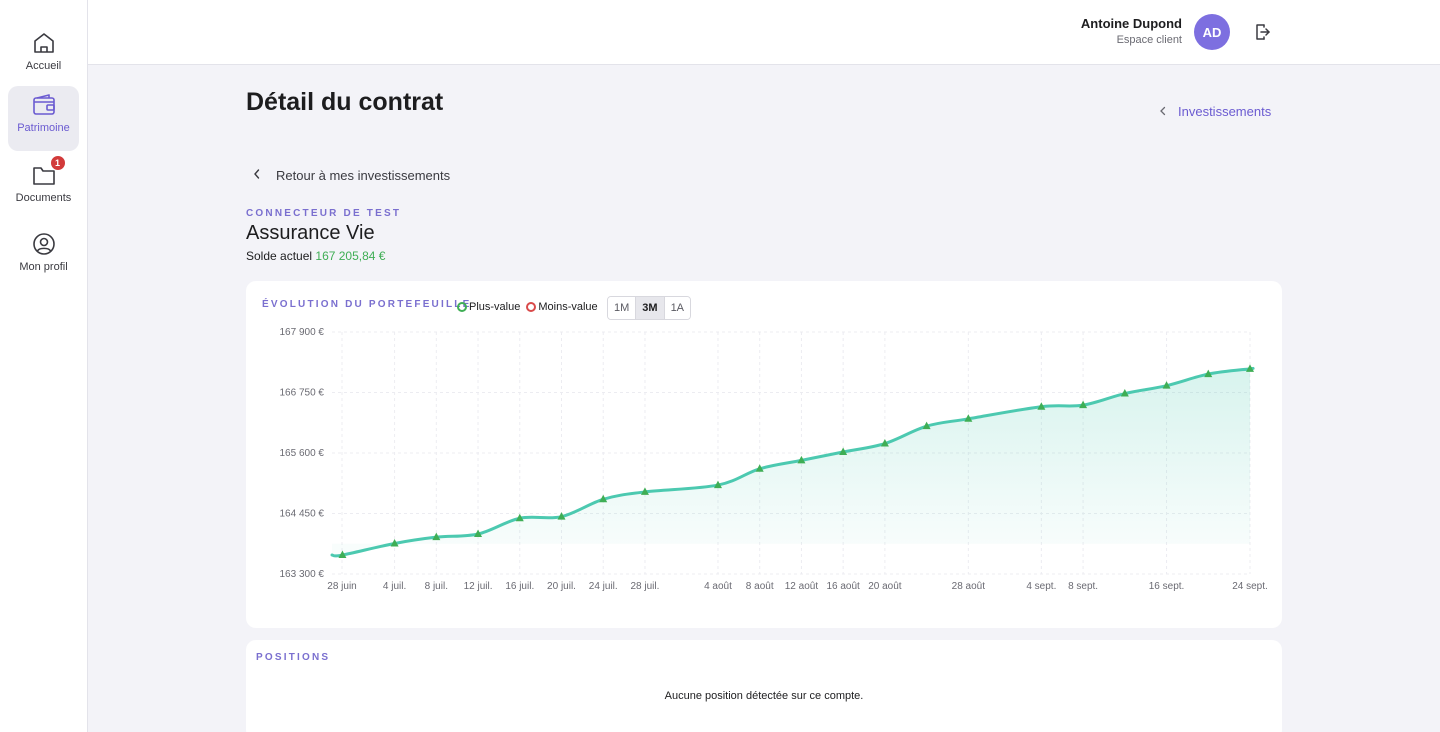 The width and height of the screenshot is (1440, 732). I want to click on x-tick-label: 12 août, so click(802, 586).